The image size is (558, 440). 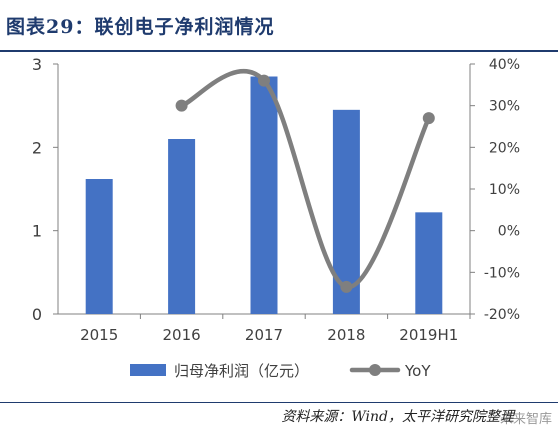 I want to click on y-right-tick-label: 30%, so click(x=504, y=107).